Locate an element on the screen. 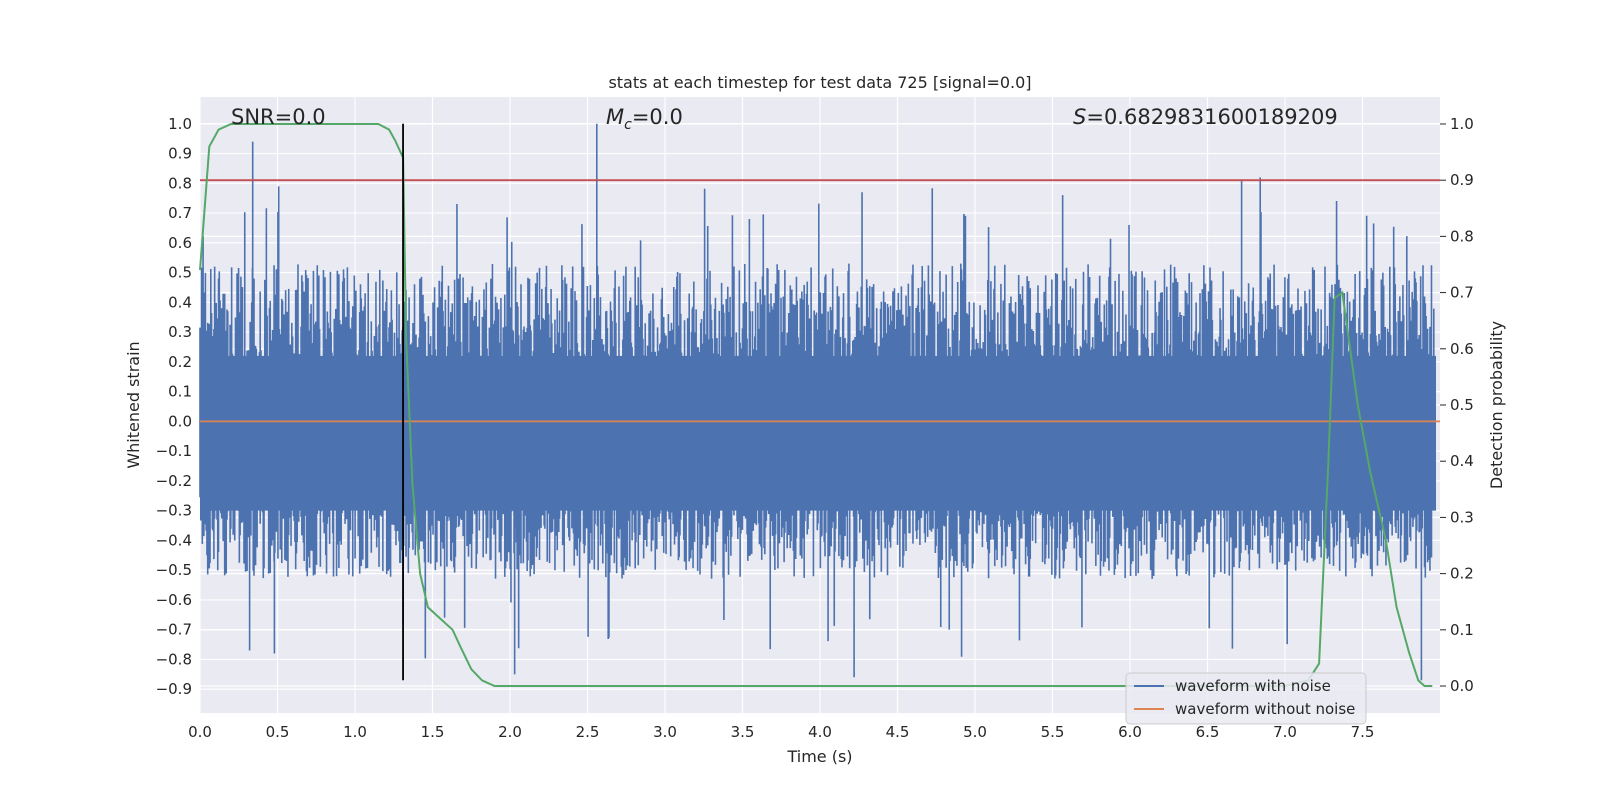  x-tick-label: 5.0 is located at coordinates (975, 732).